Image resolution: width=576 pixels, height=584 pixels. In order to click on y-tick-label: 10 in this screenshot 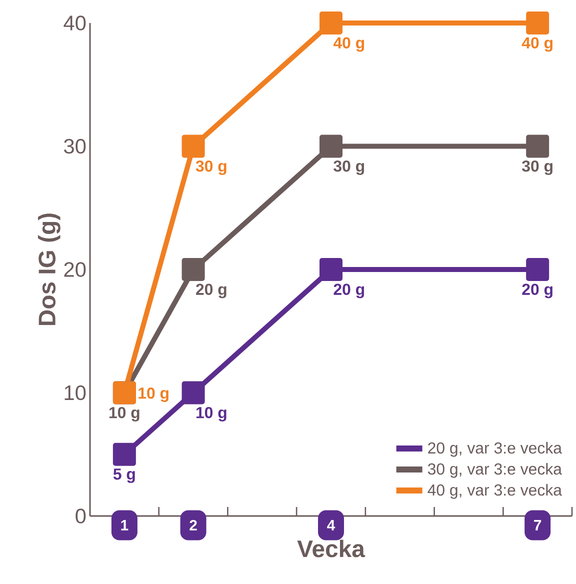, I will do `click(75, 392)`.